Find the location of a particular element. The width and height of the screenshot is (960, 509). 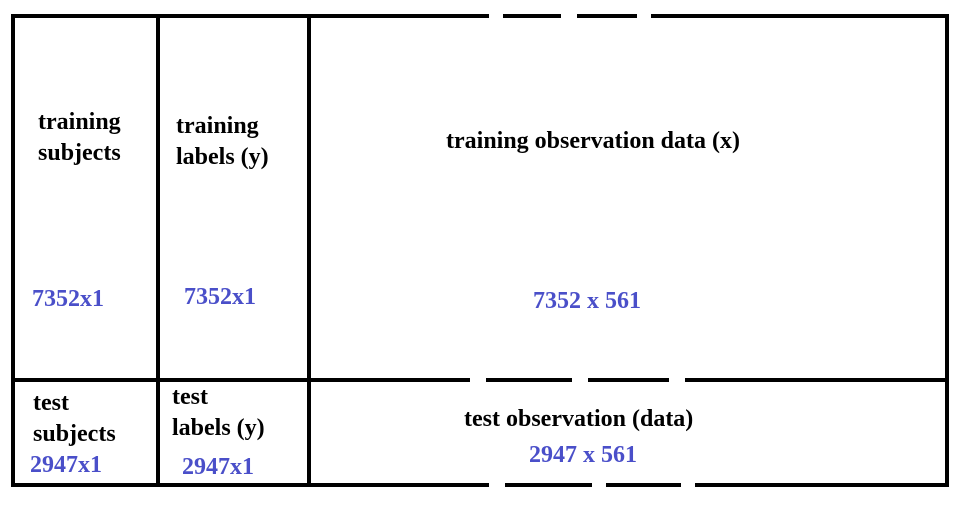

test-subjects-title-line1: test is located at coordinates (51, 403).